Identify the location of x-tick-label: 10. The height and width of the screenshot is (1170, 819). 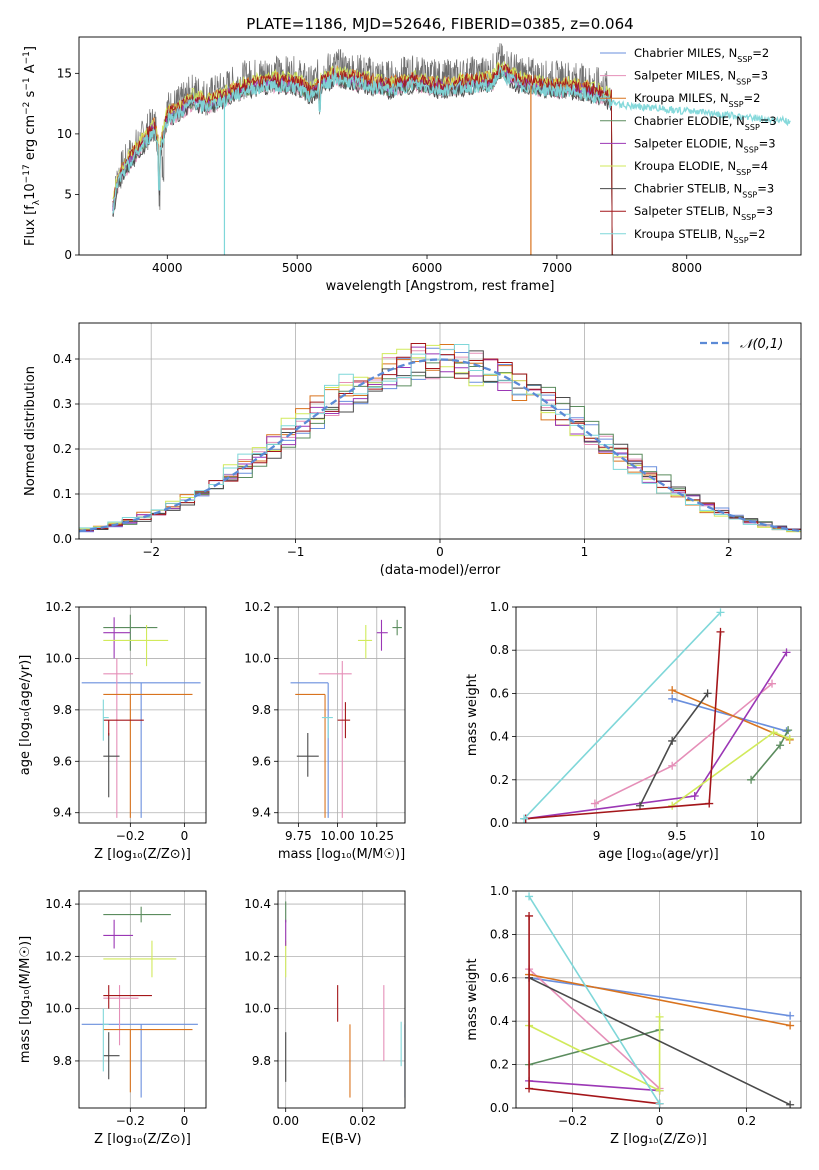
(757, 836).